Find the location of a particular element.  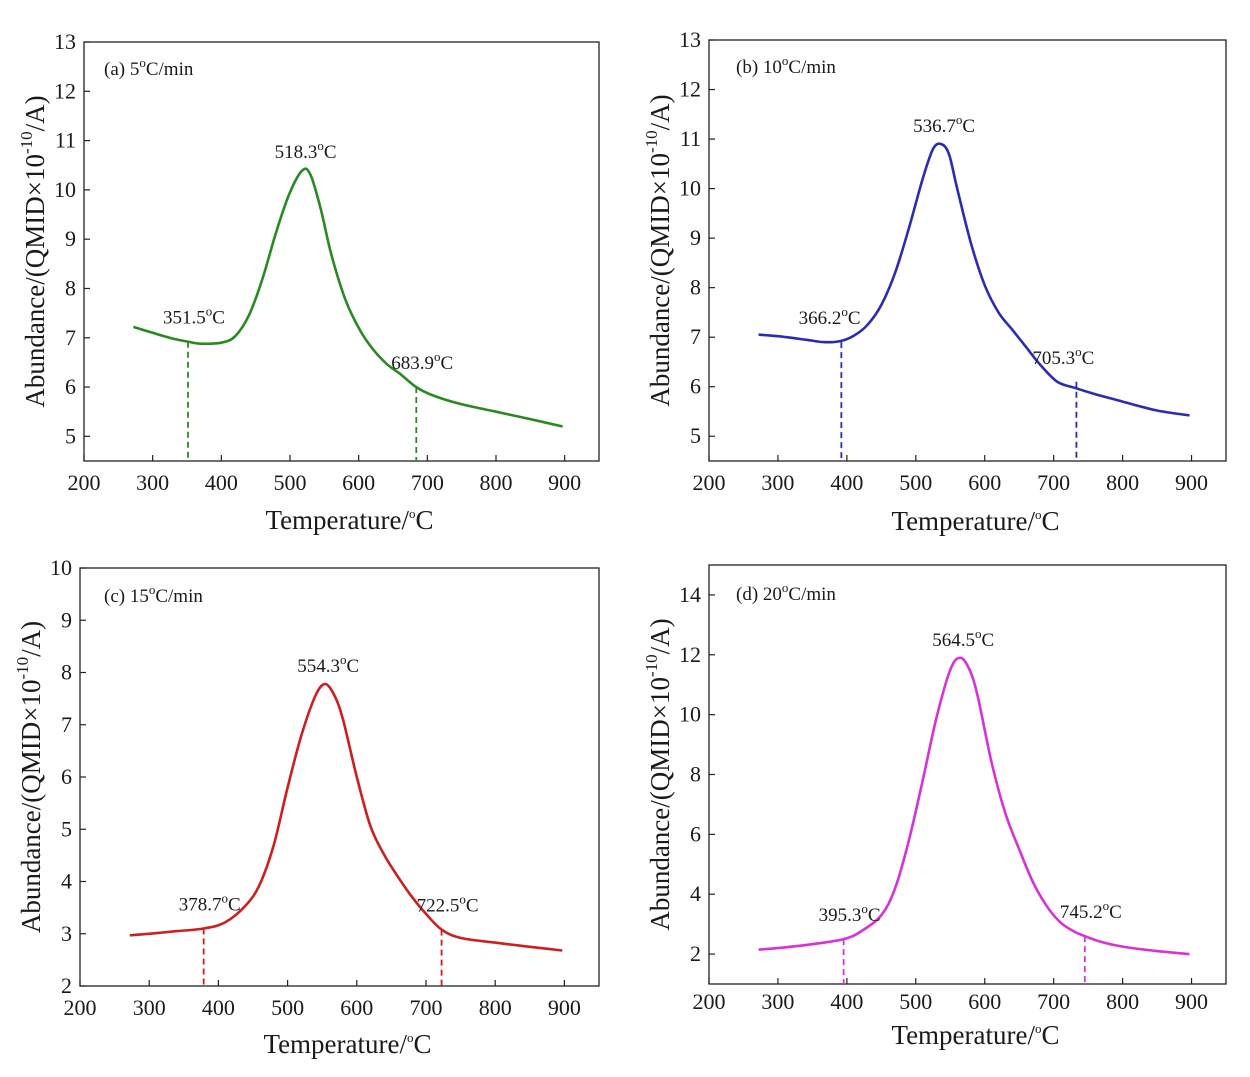

annotation-value: 683.9 is located at coordinates (412, 363).